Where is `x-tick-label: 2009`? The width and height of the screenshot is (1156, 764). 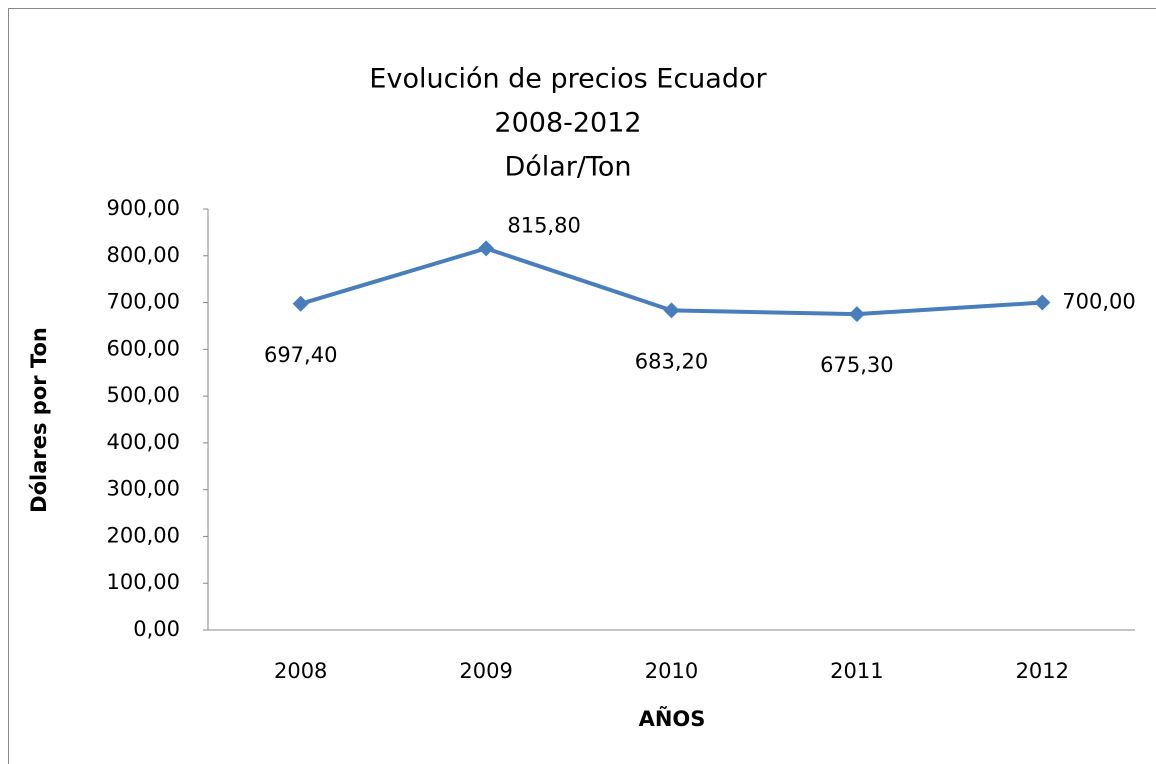 x-tick-label: 2009 is located at coordinates (485, 671).